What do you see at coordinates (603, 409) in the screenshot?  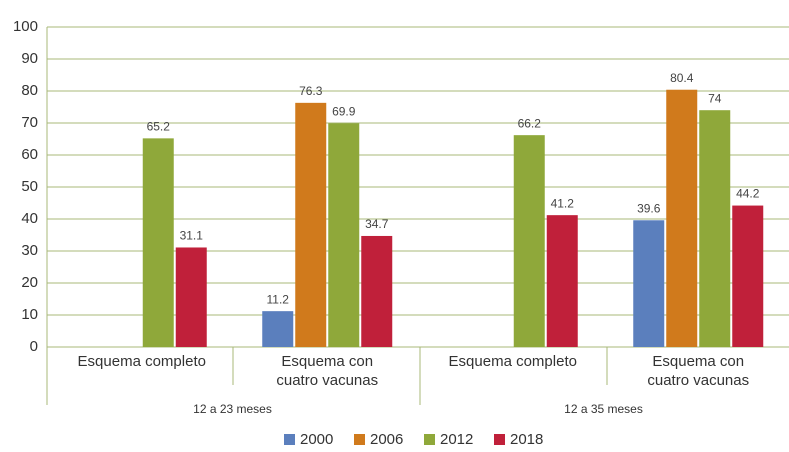 I see `group-label: 12 a 35 meses` at bounding box center [603, 409].